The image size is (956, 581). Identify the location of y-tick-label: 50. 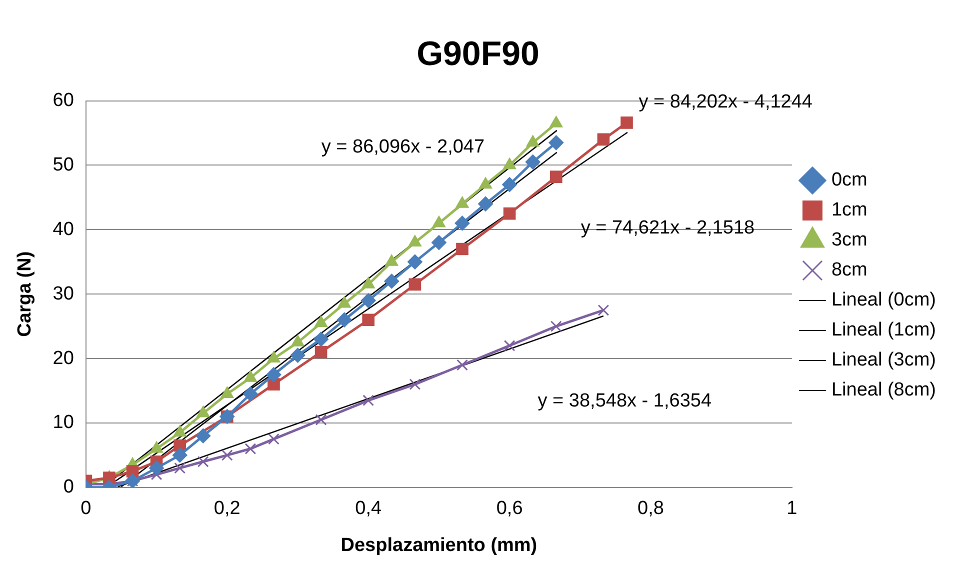
(63, 165).